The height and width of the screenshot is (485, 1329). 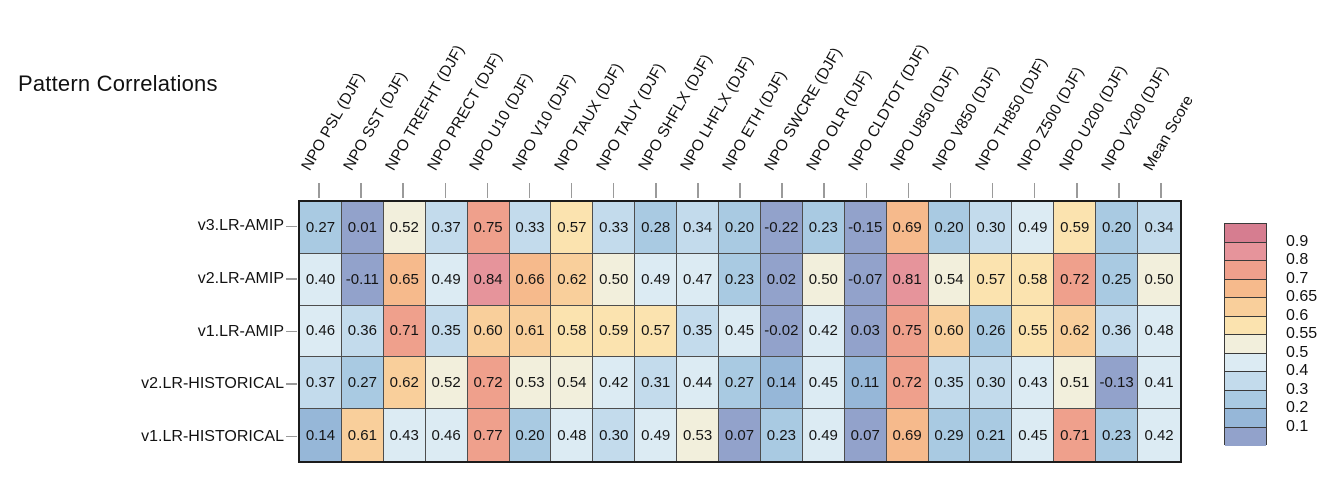 I want to click on heatmap-cell: 0.29, so click(x=949, y=435).